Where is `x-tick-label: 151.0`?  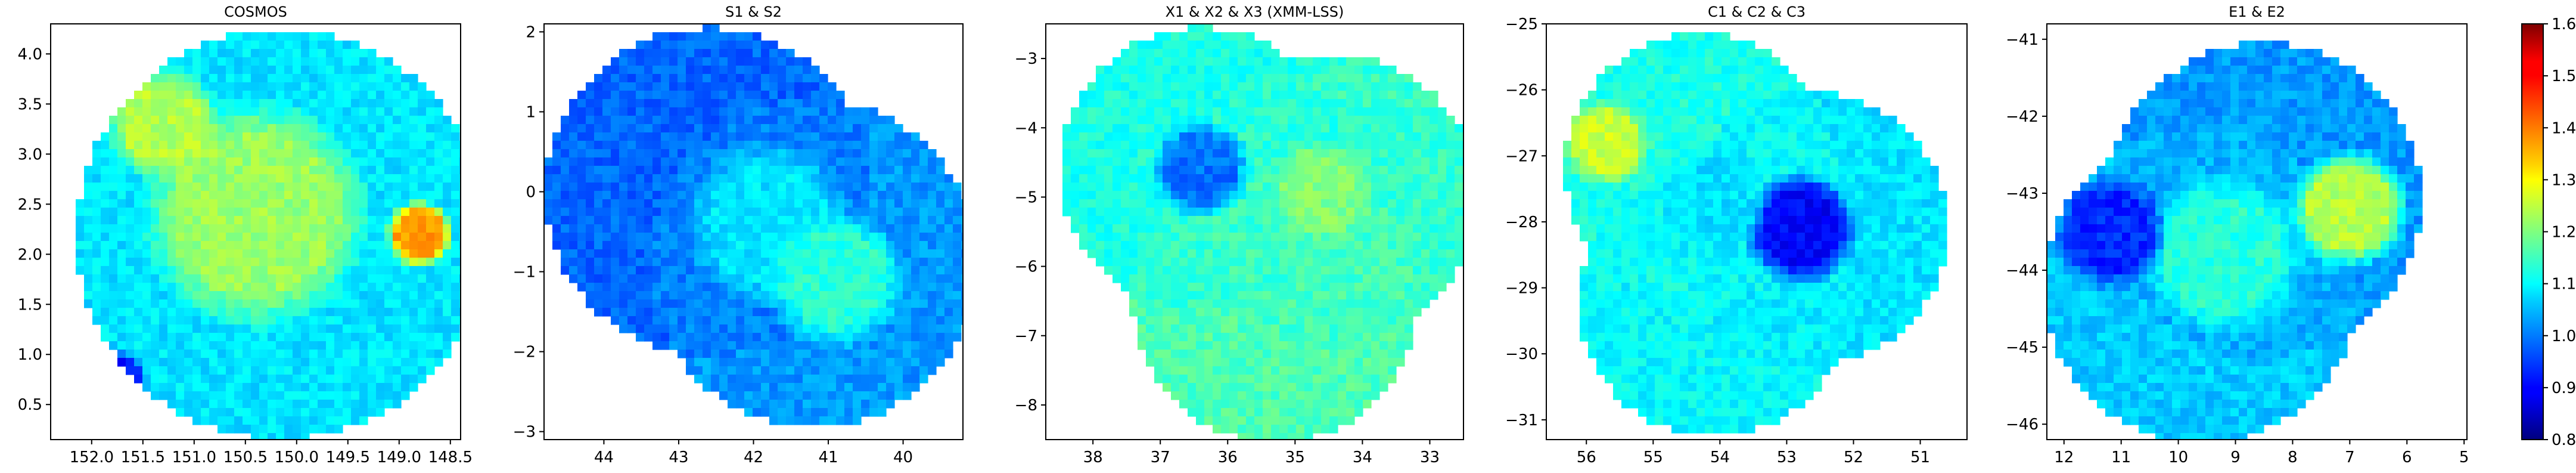 x-tick-label: 151.0 is located at coordinates (194, 457).